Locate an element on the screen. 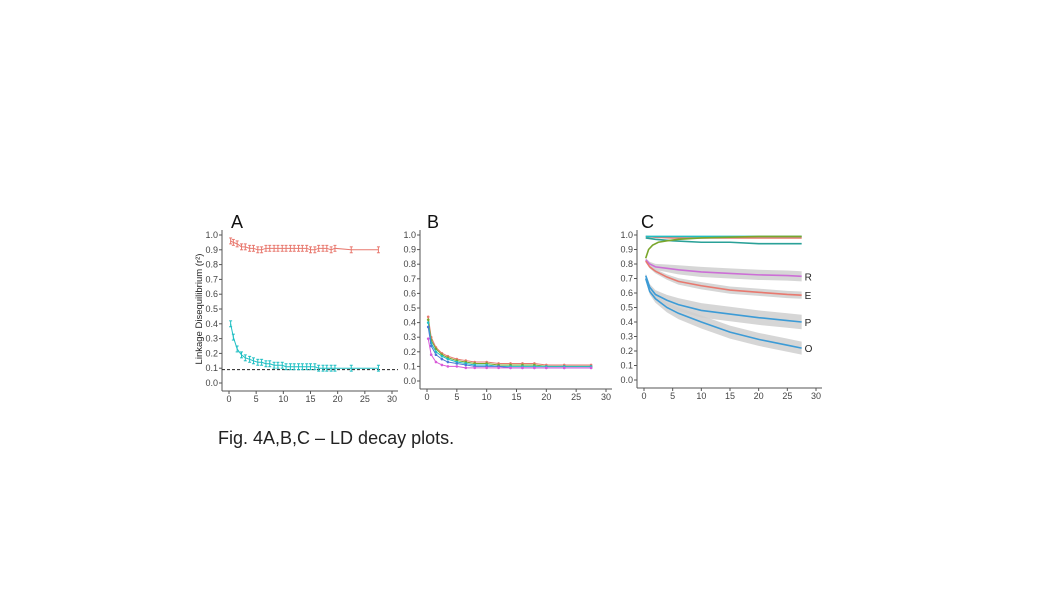 This screenshot has height=595, width=1058. panel-label: C is located at coordinates (647, 222).